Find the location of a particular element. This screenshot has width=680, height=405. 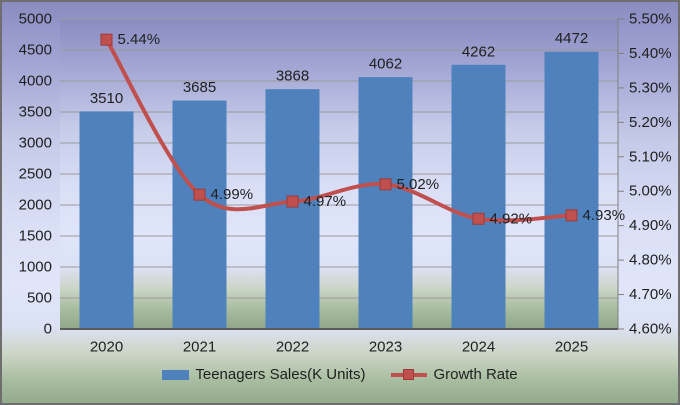

line-series-swatch is located at coordinates (409, 374).